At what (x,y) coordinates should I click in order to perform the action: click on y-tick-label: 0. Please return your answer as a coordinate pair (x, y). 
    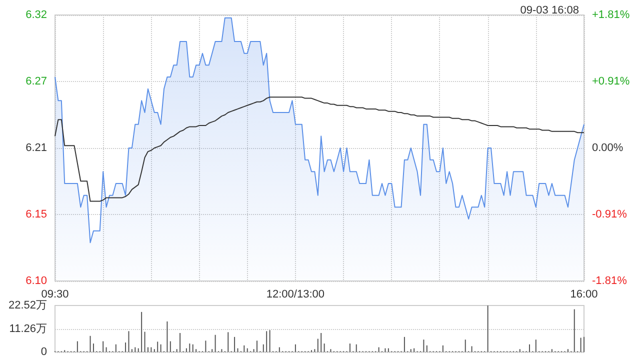
    Looking at the image, I should click on (43, 352).